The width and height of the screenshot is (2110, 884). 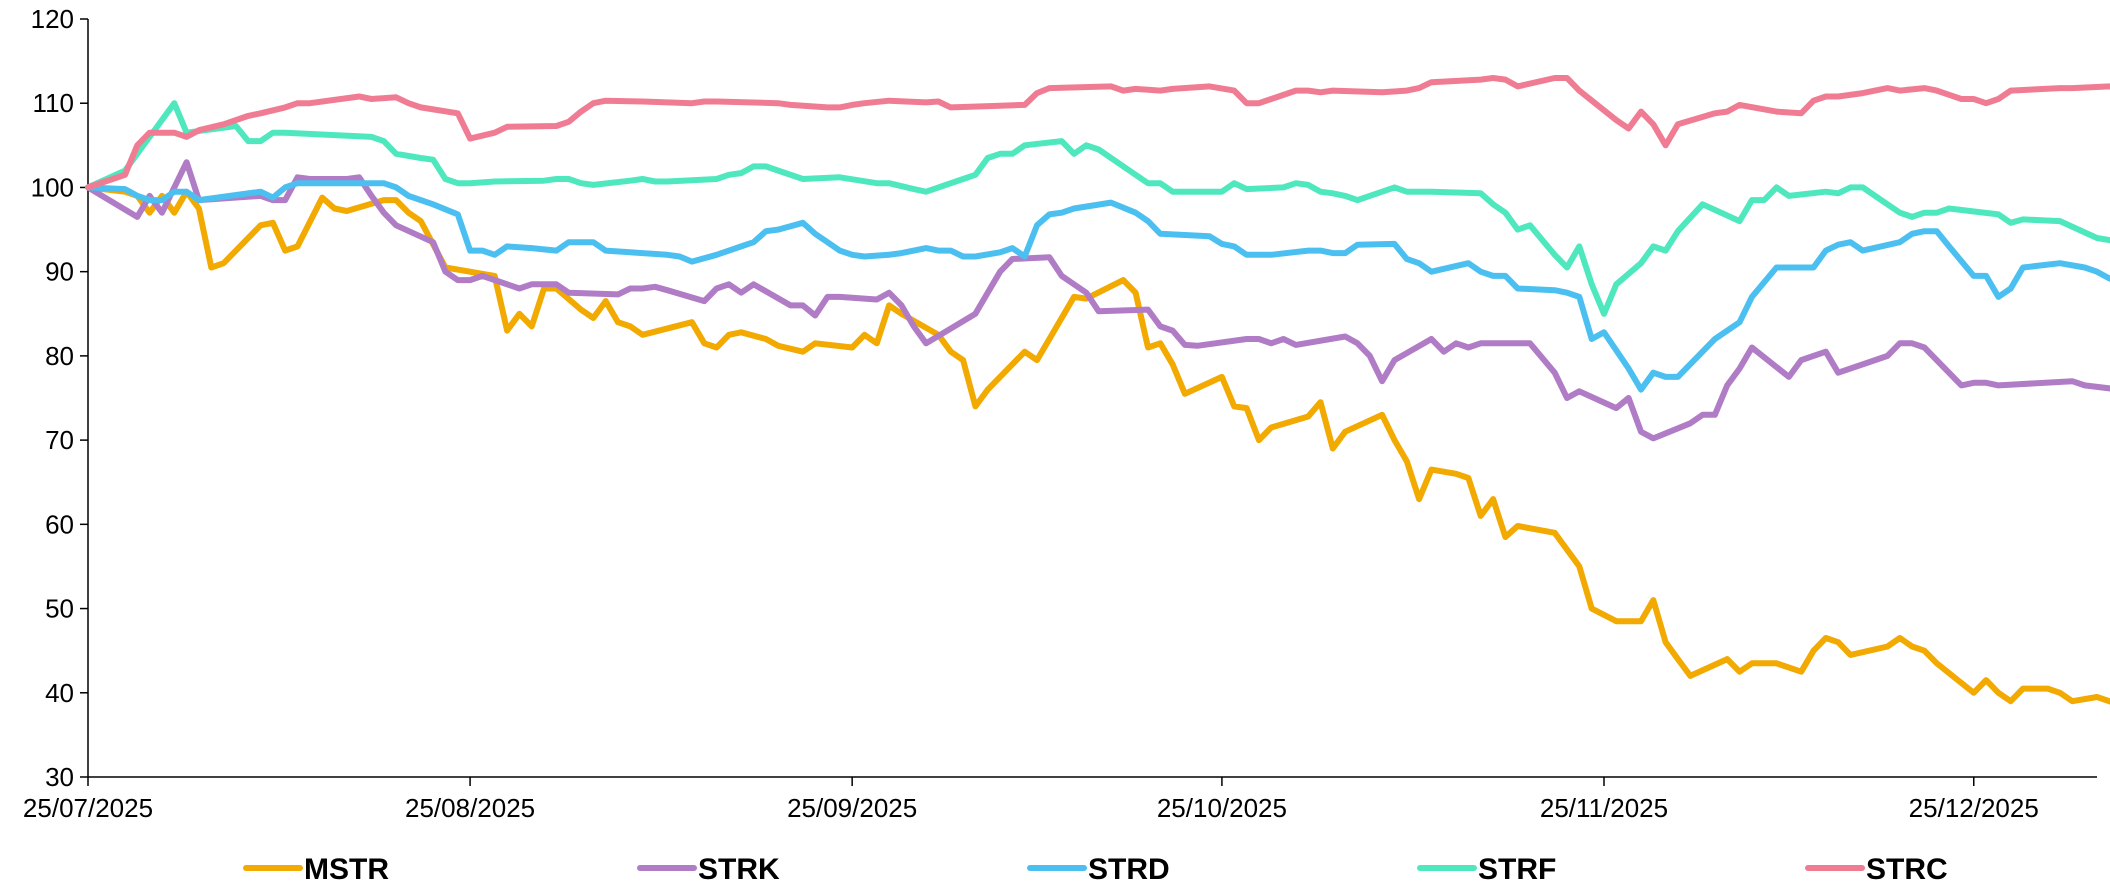 I want to click on legend-item-strd: STRD, so click(x=1098, y=868).